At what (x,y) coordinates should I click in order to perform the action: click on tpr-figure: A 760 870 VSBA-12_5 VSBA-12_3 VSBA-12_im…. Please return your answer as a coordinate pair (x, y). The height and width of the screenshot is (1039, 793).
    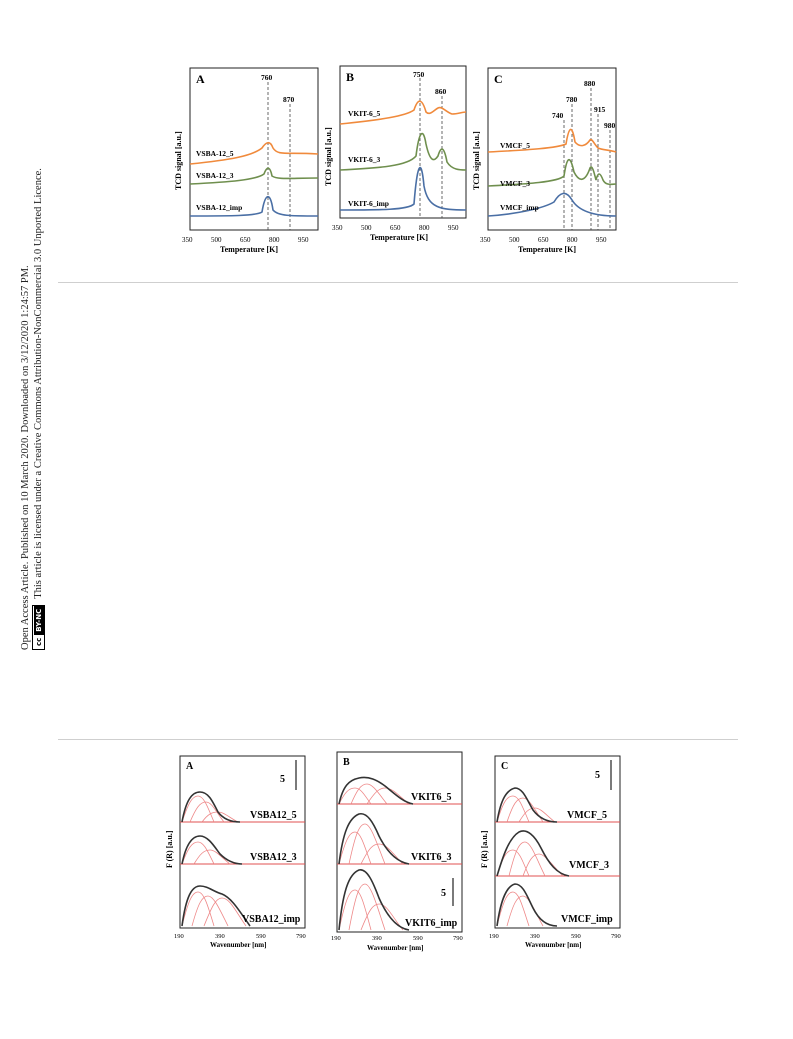
    Looking at the image, I should click on (395, 159).